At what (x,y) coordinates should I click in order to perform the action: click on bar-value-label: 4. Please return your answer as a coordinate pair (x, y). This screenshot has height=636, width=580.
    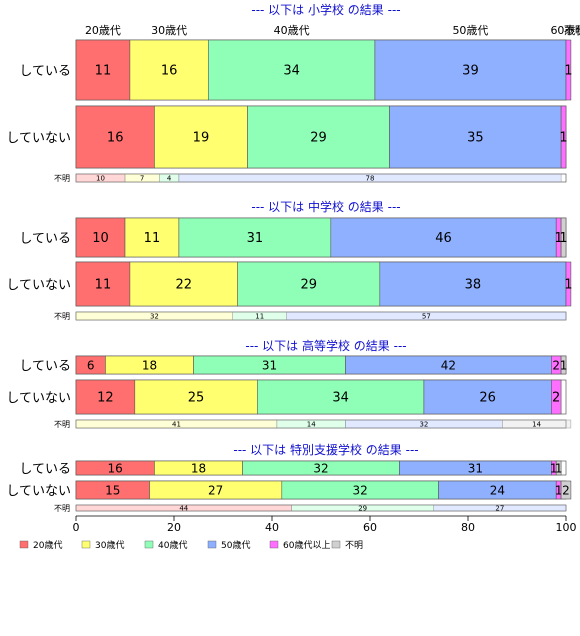
    Looking at the image, I should click on (169, 179).